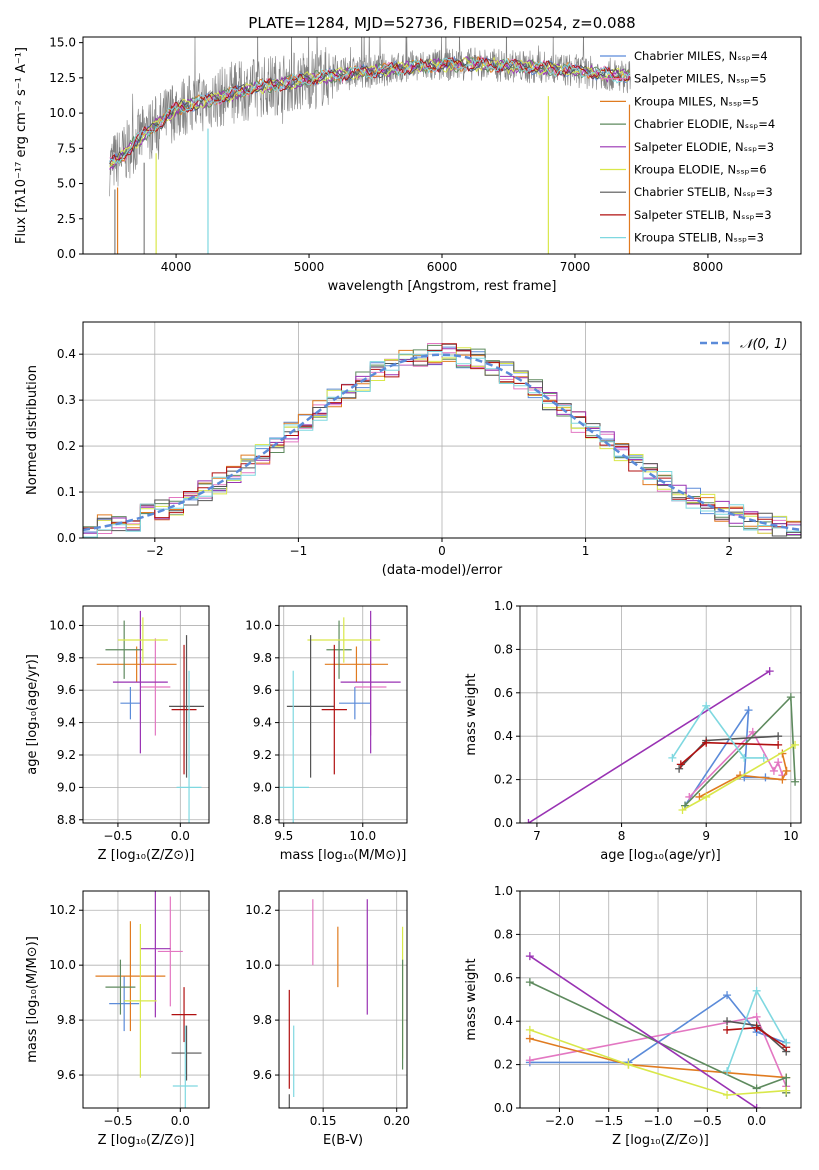 The width and height of the screenshot is (819, 1170). Describe the element at coordinates (362, 836) in the screenshot. I see `x-tick-label: 10.0` at that location.